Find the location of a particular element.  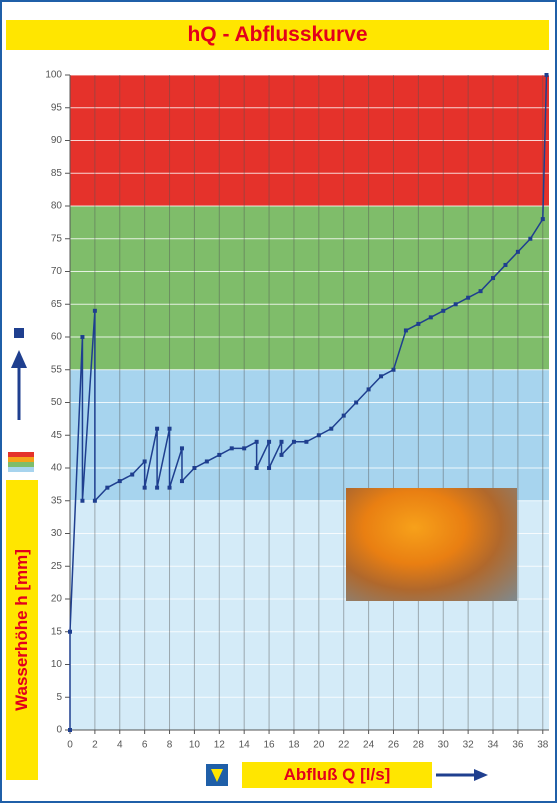

chart-title: hQ - Abflusskurve is located at coordinates (277, 35).